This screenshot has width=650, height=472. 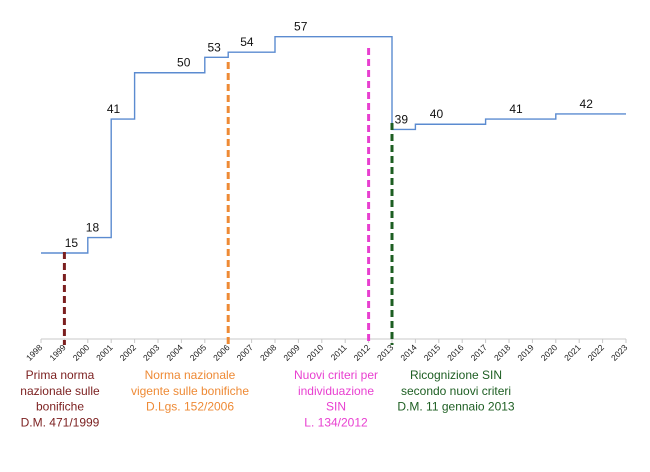 What do you see at coordinates (479, 352) in the screenshot?
I see `x-tick-label: 2017` at bounding box center [479, 352].